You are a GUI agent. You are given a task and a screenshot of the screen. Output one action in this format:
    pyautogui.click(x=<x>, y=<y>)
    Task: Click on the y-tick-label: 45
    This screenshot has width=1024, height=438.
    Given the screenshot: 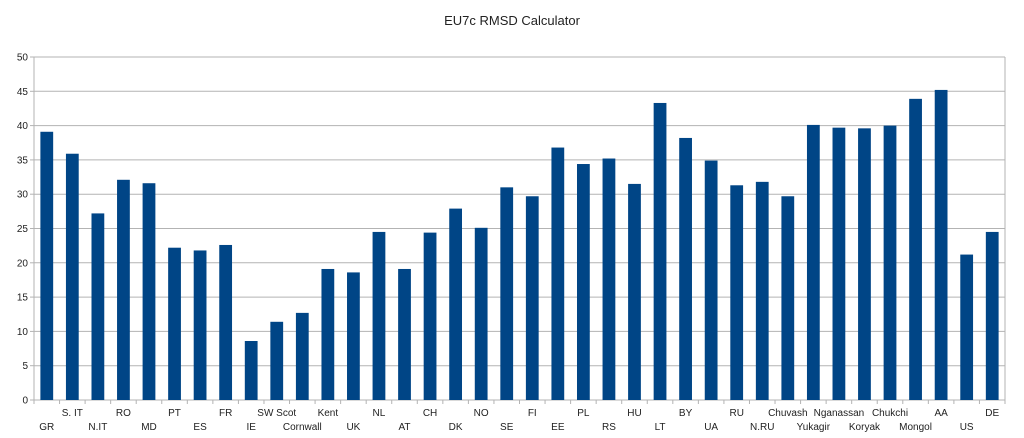 What is the action you would take?
    pyautogui.click(x=23, y=92)
    